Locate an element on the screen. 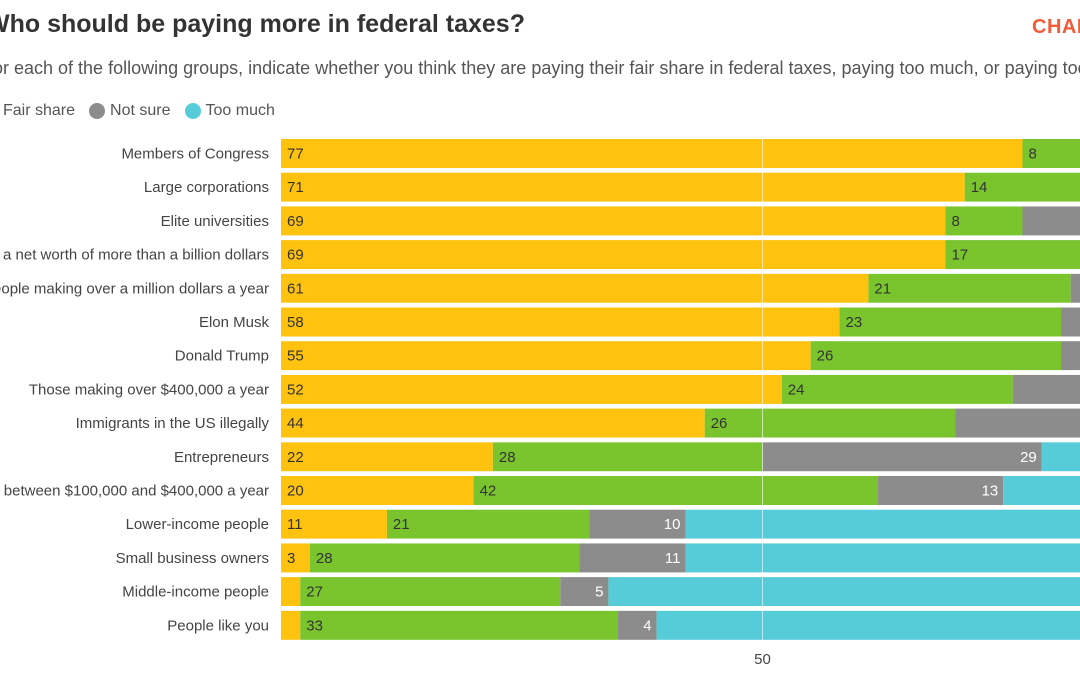 The width and height of the screenshot is (1080, 675). x-tick-label: 50 is located at coordinates (762, 659).